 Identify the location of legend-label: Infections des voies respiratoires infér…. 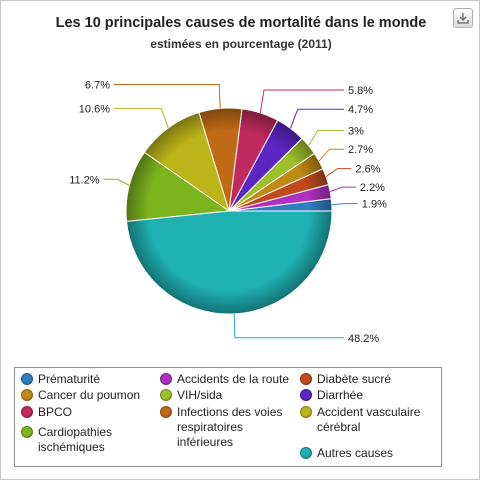
(230, 427).